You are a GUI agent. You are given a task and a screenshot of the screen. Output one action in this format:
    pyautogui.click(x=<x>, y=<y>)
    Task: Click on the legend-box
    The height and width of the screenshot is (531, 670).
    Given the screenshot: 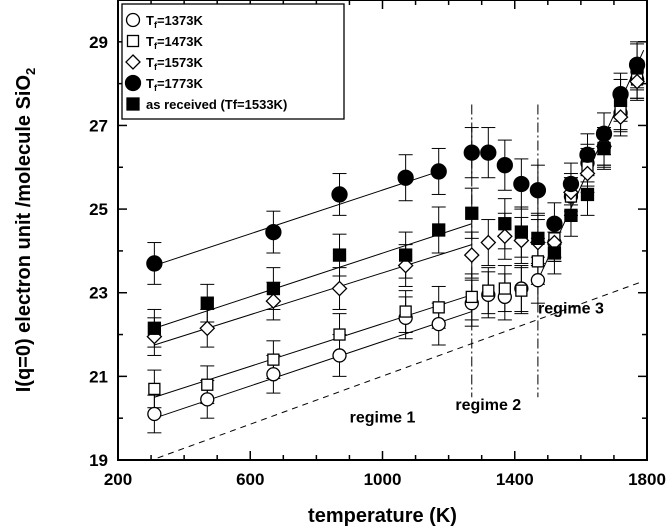 What is the action you would take?
    pyautogui.click(x=233, y=61)
    